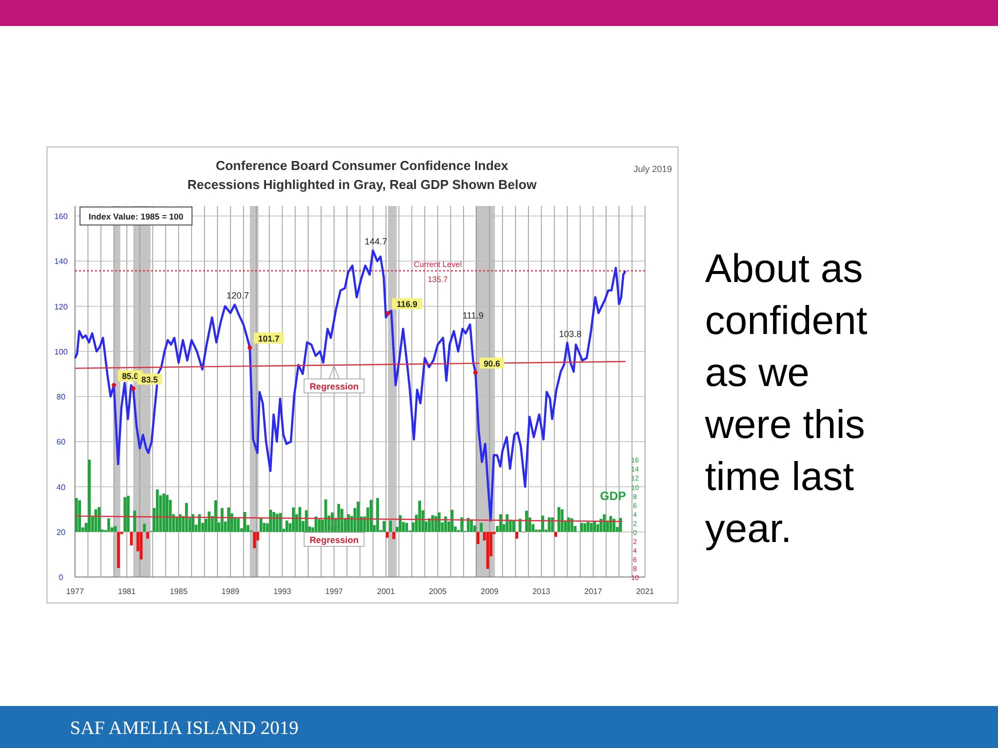  What do you see at coordinates (438, 279) in the screenshot?
I see `annotation: 135.7` at bounding box center [438, 279].